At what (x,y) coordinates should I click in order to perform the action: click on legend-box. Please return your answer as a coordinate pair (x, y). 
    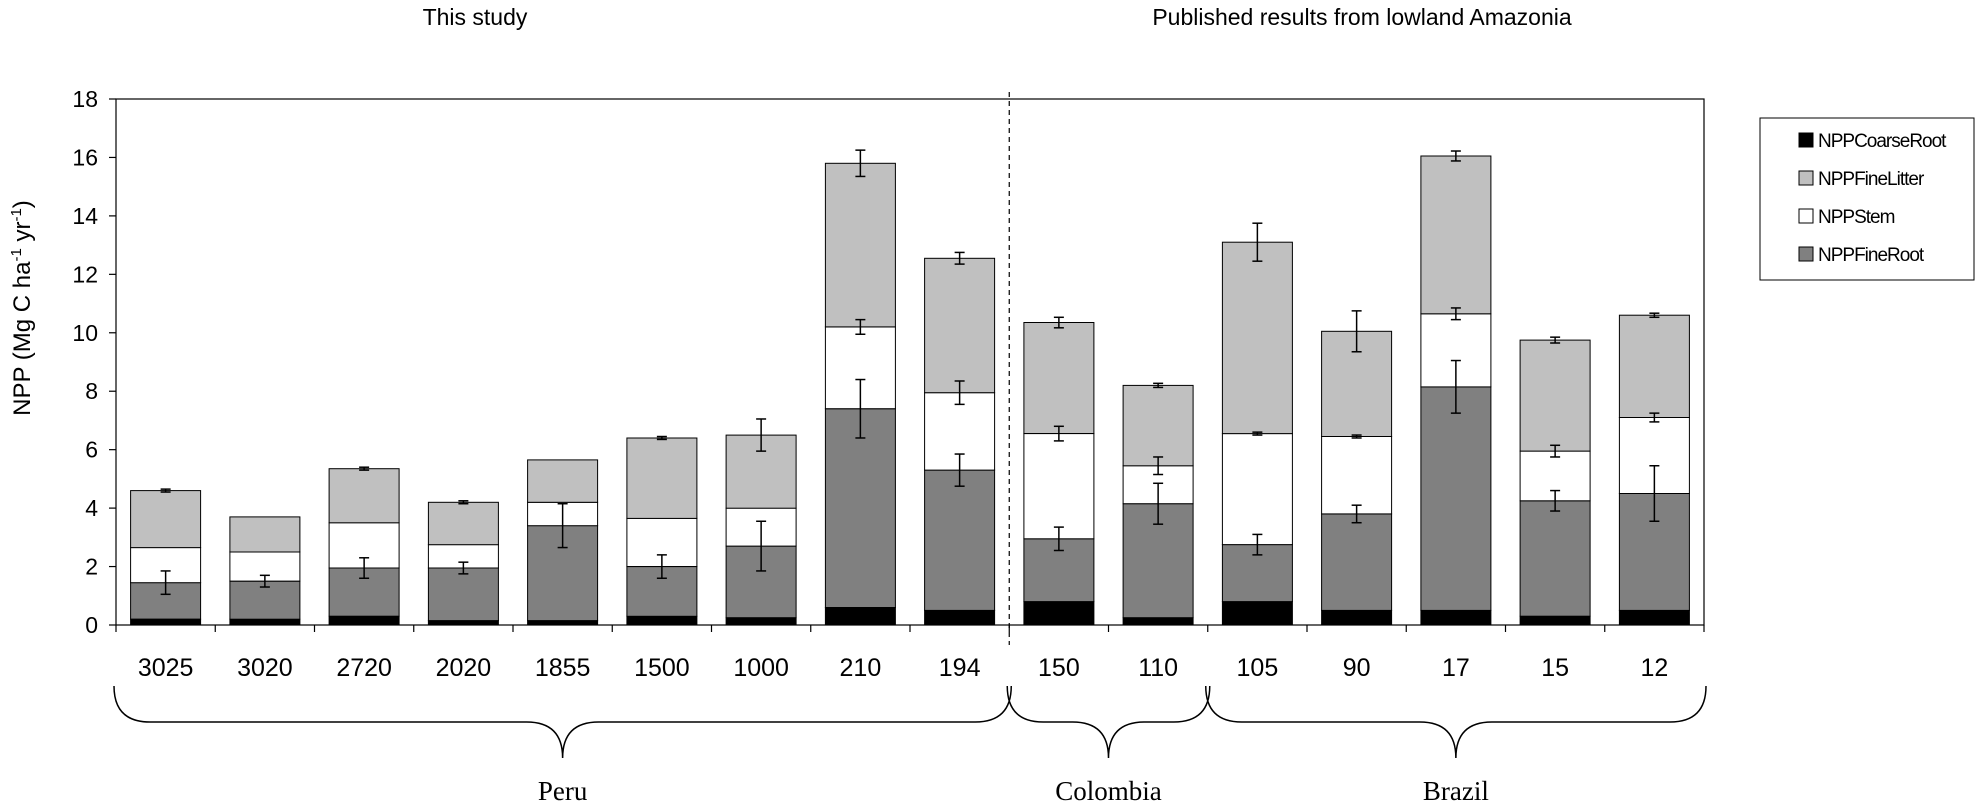
    Looking at the image, I should click on (1867, 199).